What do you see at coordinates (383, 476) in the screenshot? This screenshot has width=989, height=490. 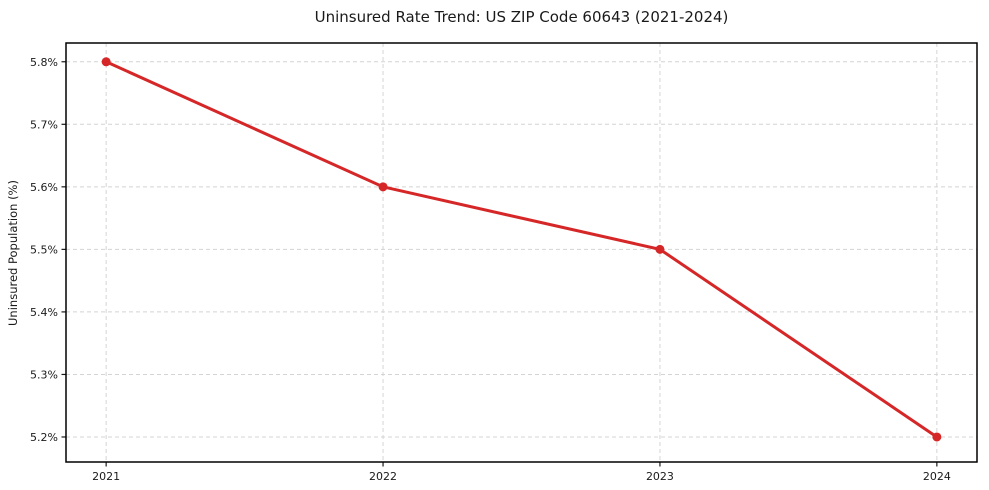 I see `x-tick-label: 2022` at bounding box center [383, 476].